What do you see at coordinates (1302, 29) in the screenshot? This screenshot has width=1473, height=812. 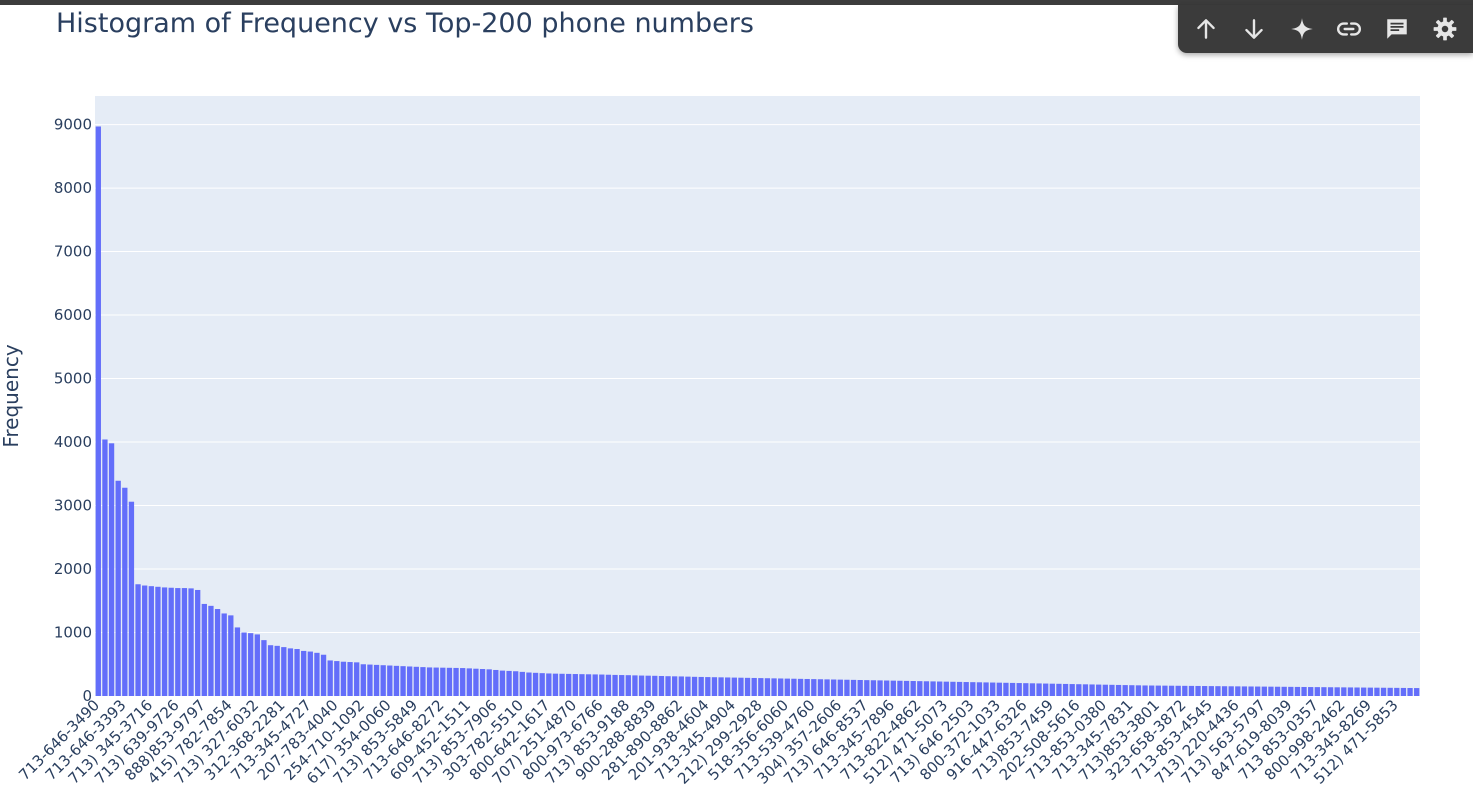 I see `ai-assist-button` at bounding box center [1302, 29].